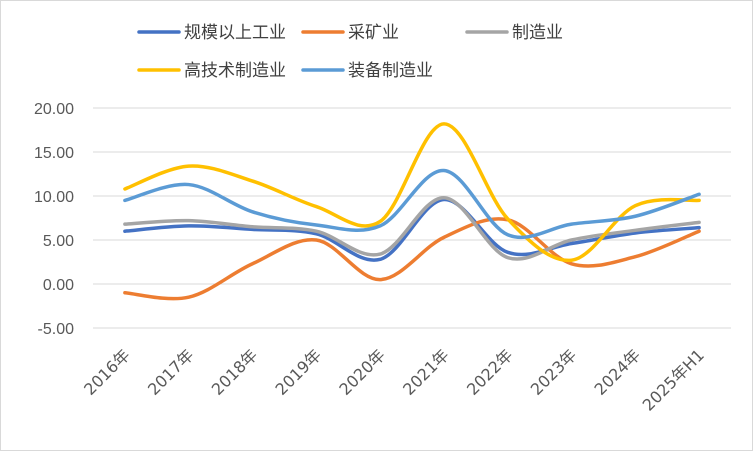 Image resolution: width=753 pixels, height=451 pixels. I want to click on x-tick-label: 2025年H1, so click(673, 379).